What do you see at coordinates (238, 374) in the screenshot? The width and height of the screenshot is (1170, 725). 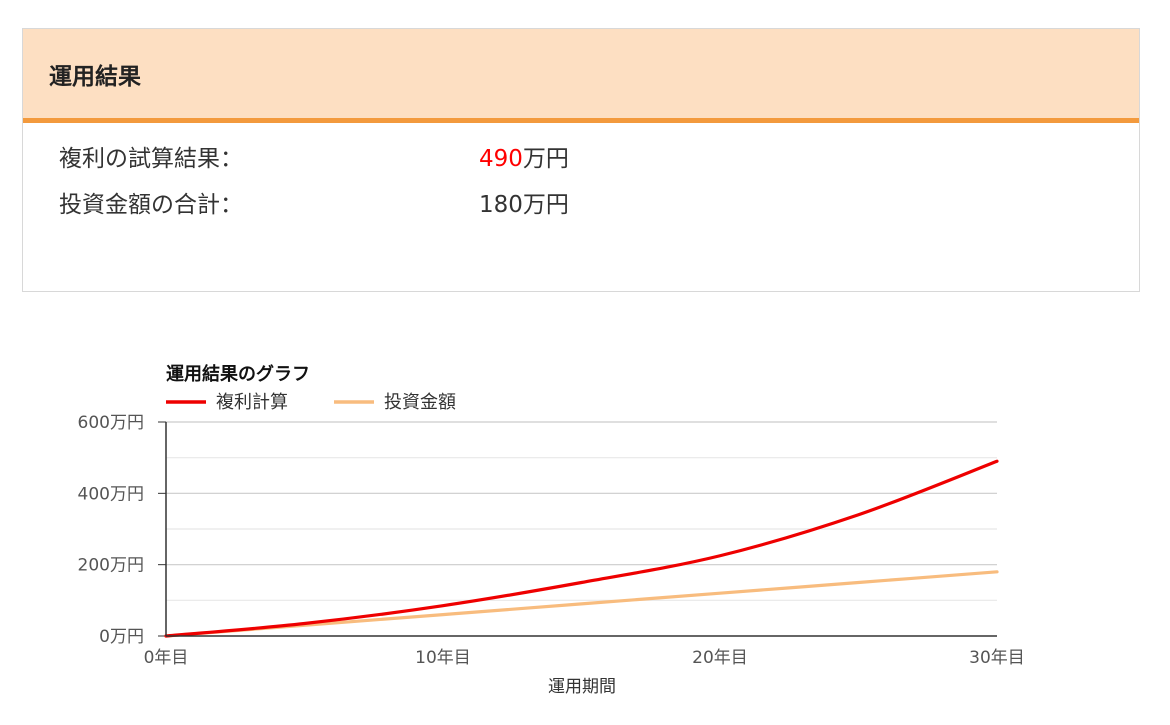 I see `chart-title: 運用結果のグラフ` at bounding box center [238, 374].